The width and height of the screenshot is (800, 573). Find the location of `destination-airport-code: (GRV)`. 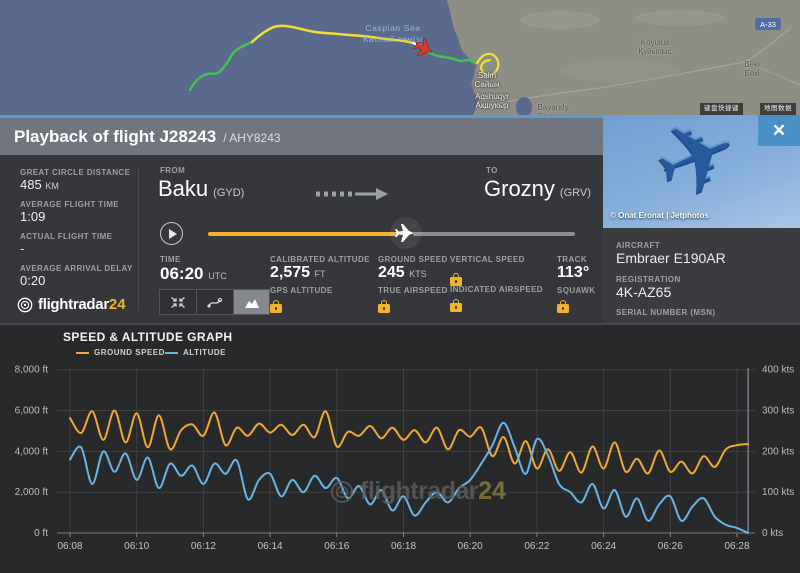

destination-airport-code: (GRV) is located at coordinates (575, 193).